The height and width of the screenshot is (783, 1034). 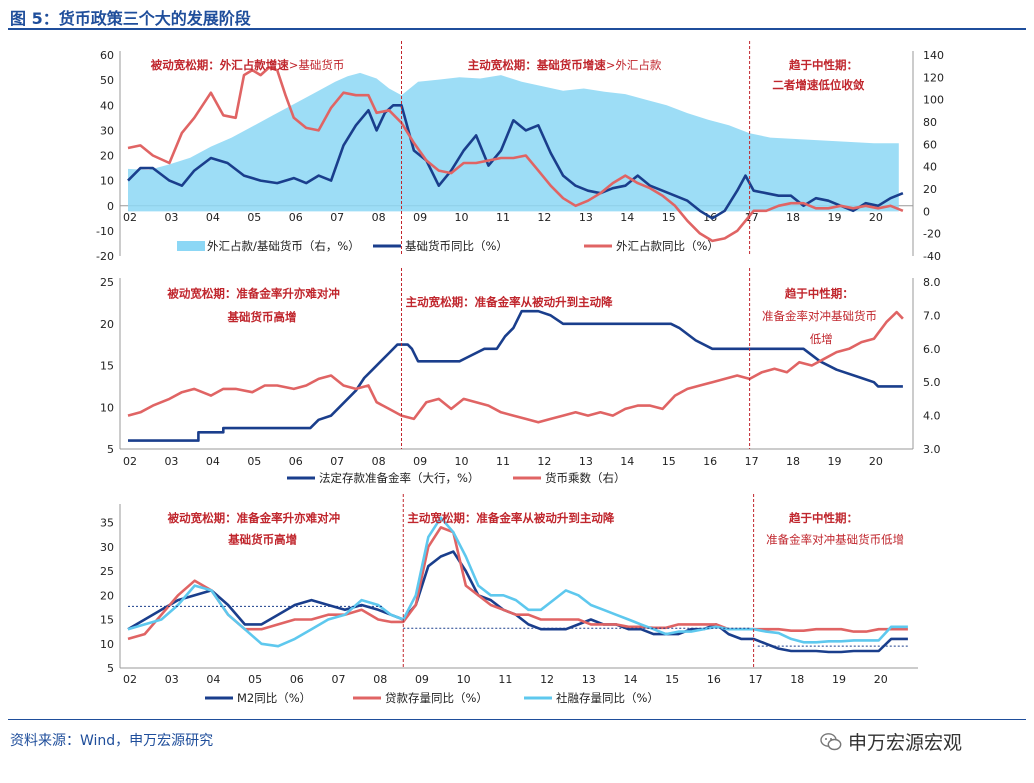 What do you see at coordinates (253, 294) in the screenshot?
I see `phase-annotation: 被动宽松期：准备金率升亦难对冲` at bounding box center [253, 294].